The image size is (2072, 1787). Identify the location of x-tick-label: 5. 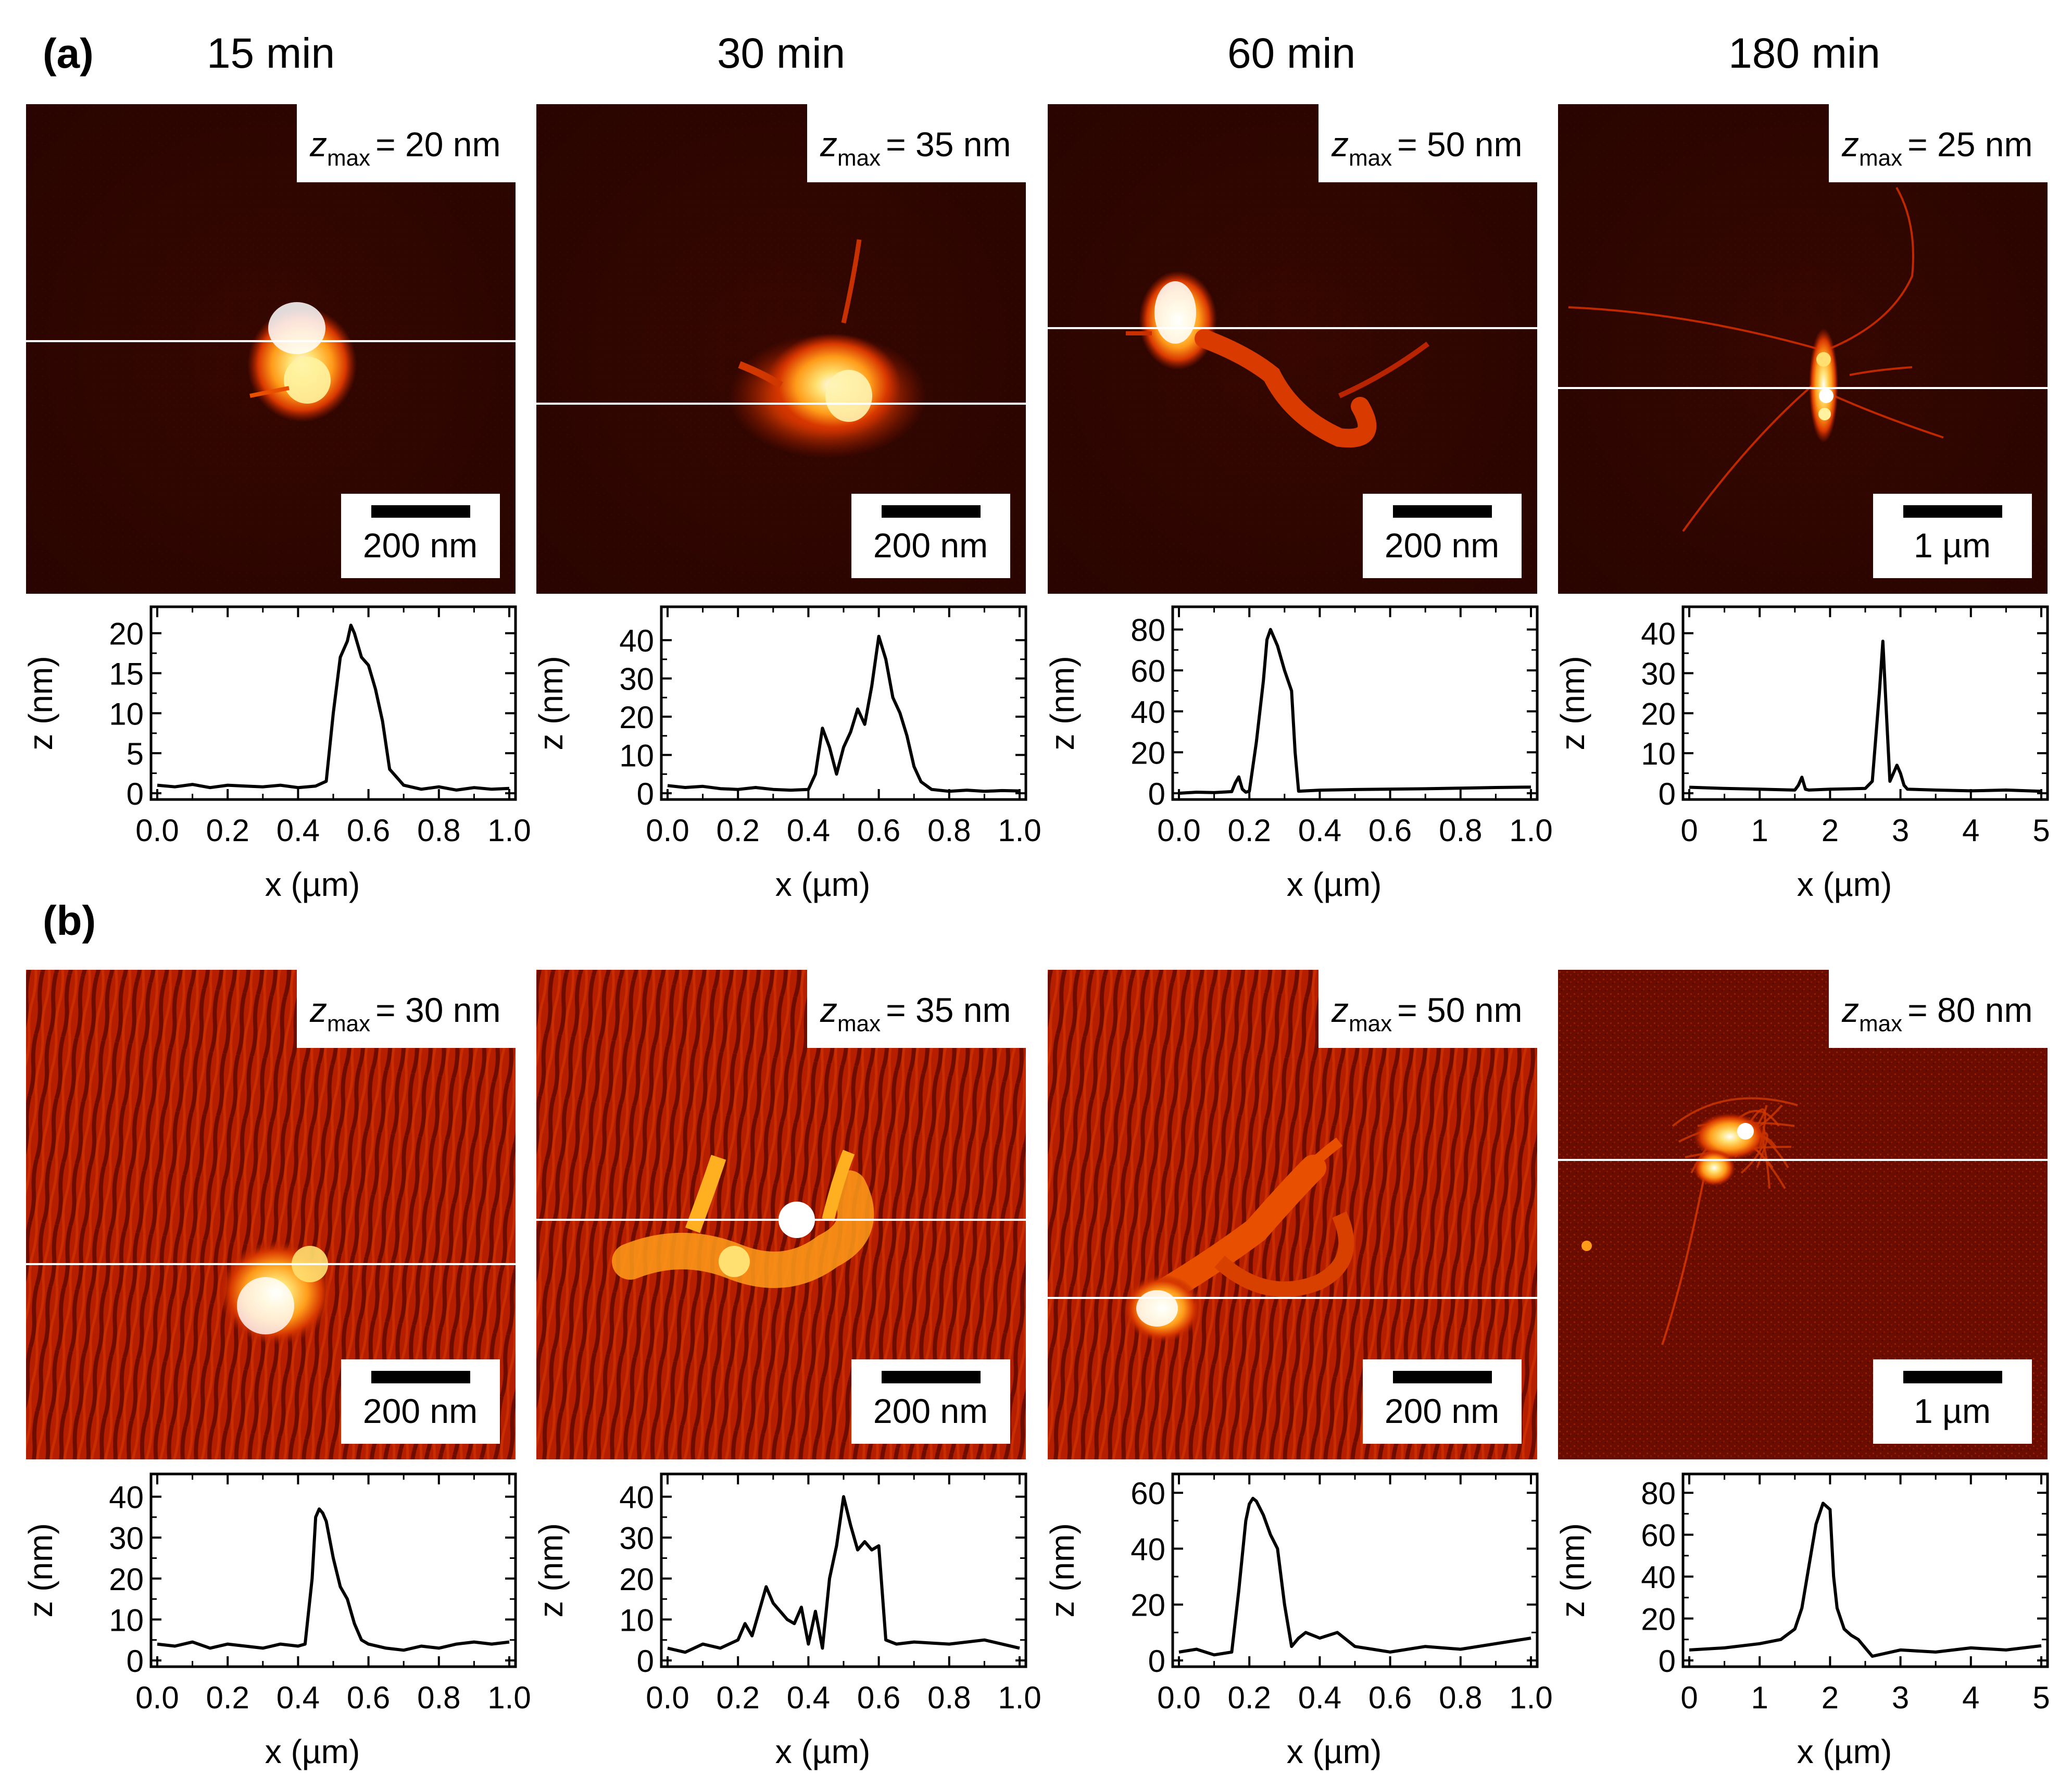
(2041, 1697).